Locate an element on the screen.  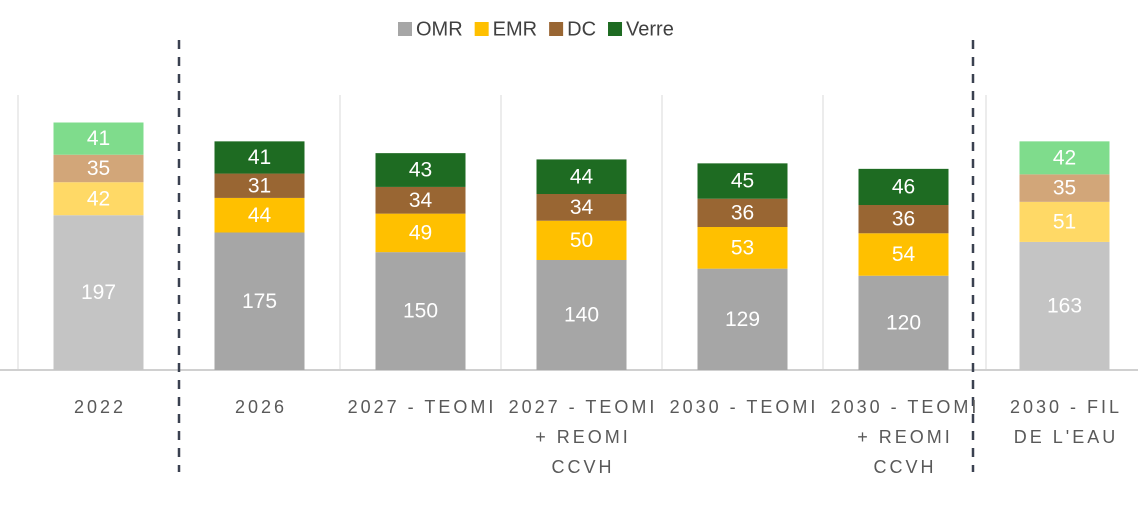
data-label: 51 is located at coordinates (1064, 221).